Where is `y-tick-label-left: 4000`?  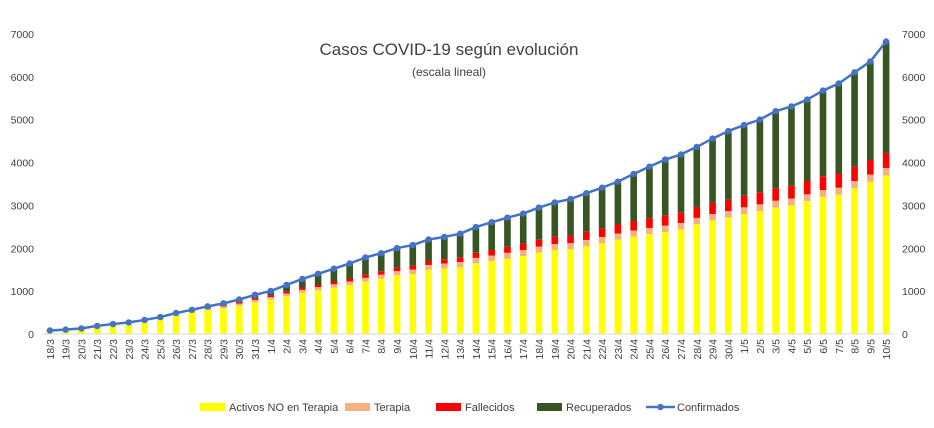
y-tick-label-left: 4000 is located at coordinates (23, 164).